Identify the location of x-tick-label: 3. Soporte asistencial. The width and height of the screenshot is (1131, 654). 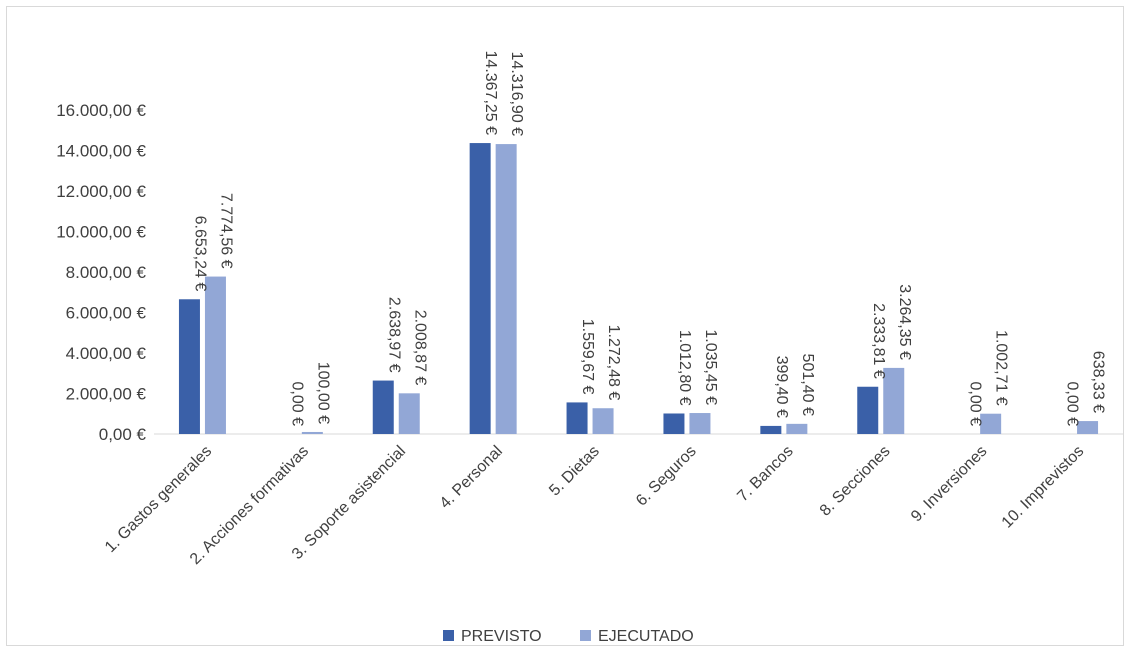
(349, 503).